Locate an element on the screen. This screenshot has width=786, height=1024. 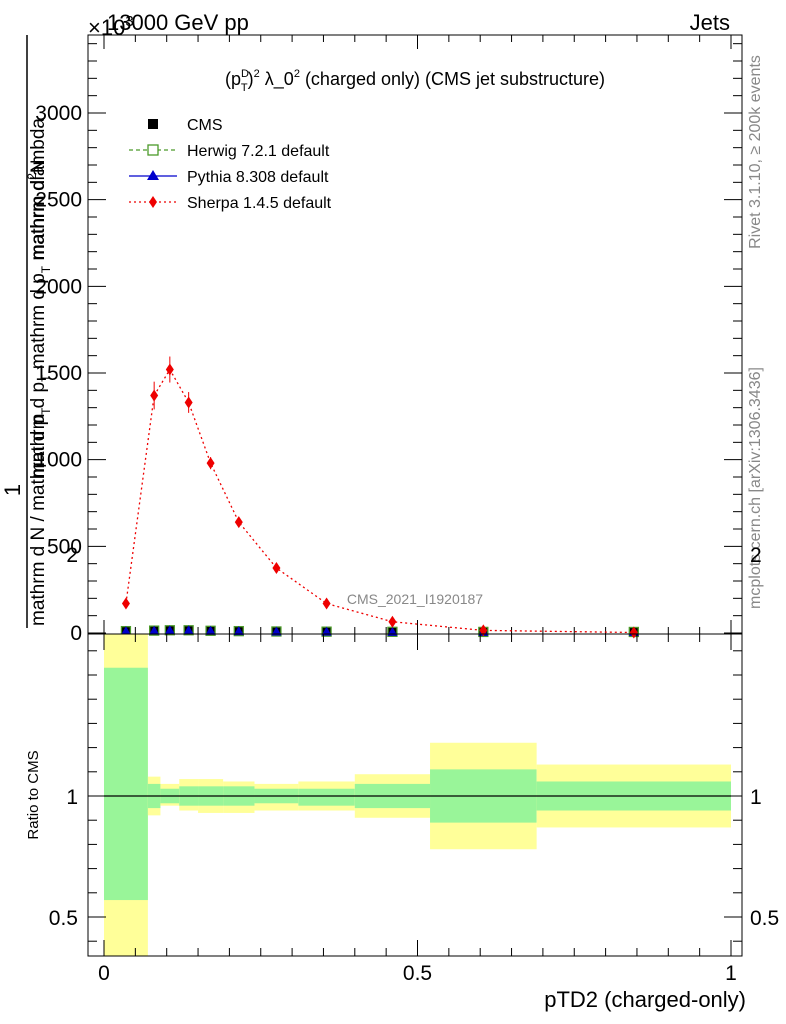
legend-label: Sherpa 1.4.5 default is located at coordinates (259, 203).